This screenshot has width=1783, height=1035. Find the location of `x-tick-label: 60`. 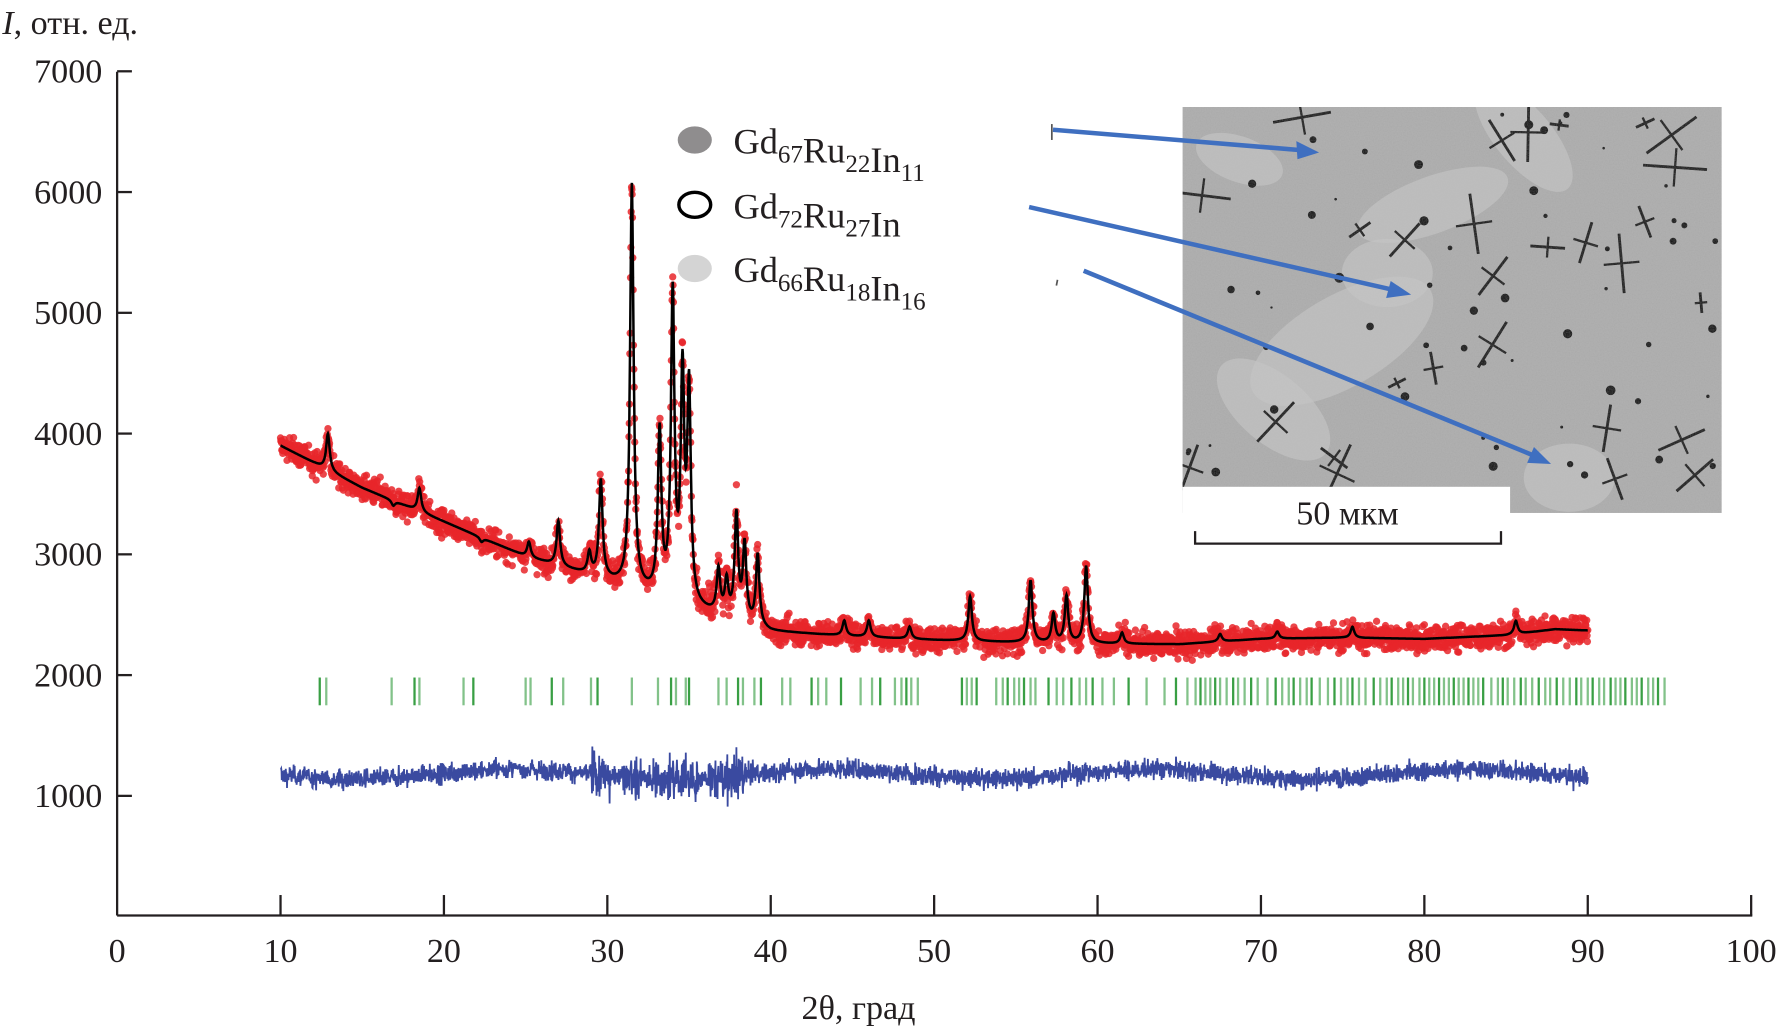

x-tick-label: 60 is located at coordinates (1097, 951).